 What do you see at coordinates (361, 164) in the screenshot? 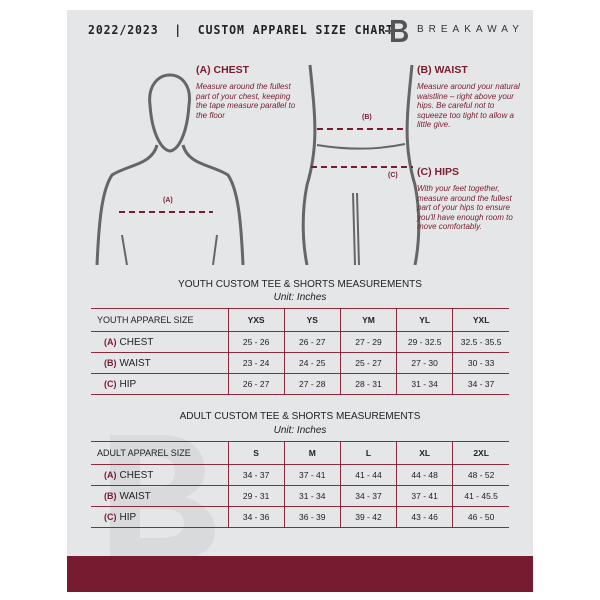
I see `torso-outline` at bounding box center [361, 164].